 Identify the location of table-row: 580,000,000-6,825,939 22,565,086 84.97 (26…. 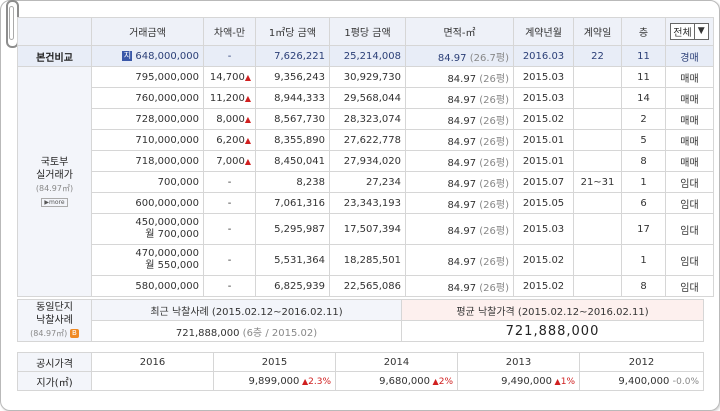
(366, 286).